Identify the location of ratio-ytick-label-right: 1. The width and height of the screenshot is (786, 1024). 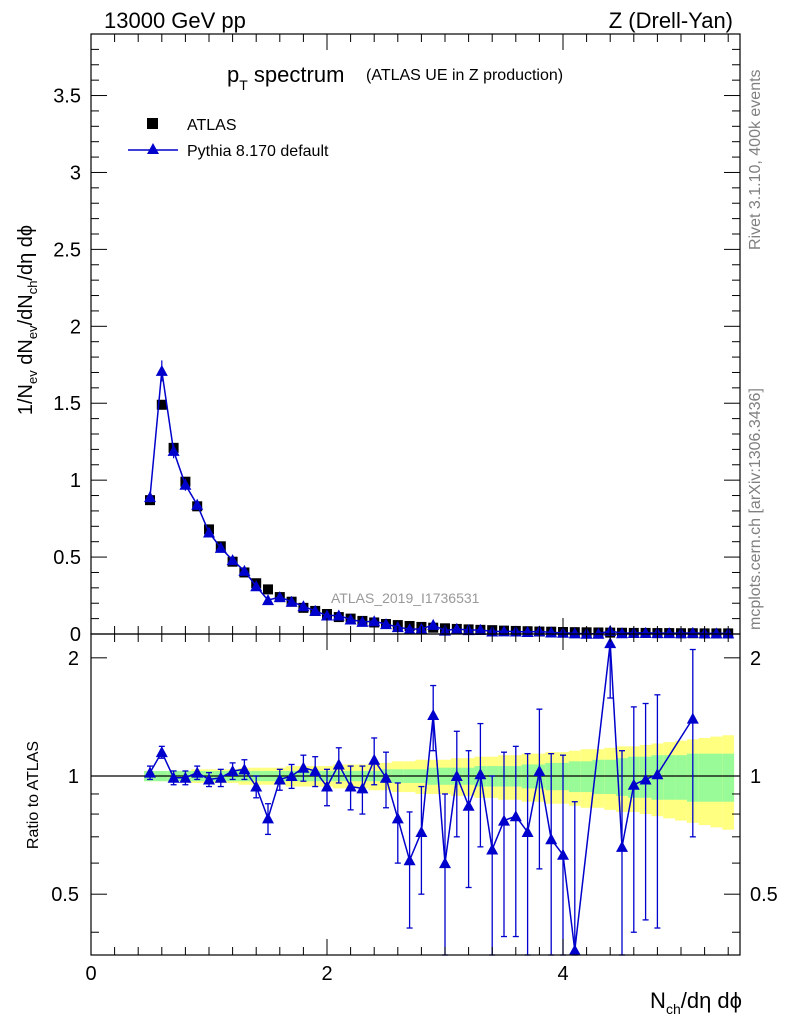
(755, 777).